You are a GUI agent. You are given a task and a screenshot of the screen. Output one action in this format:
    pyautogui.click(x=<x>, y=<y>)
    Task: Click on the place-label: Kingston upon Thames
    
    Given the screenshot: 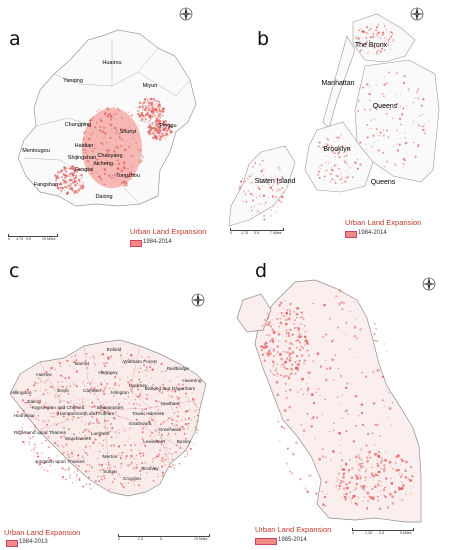 What is the action you would take?
    pyautogui.click(x=60, y=462)
    